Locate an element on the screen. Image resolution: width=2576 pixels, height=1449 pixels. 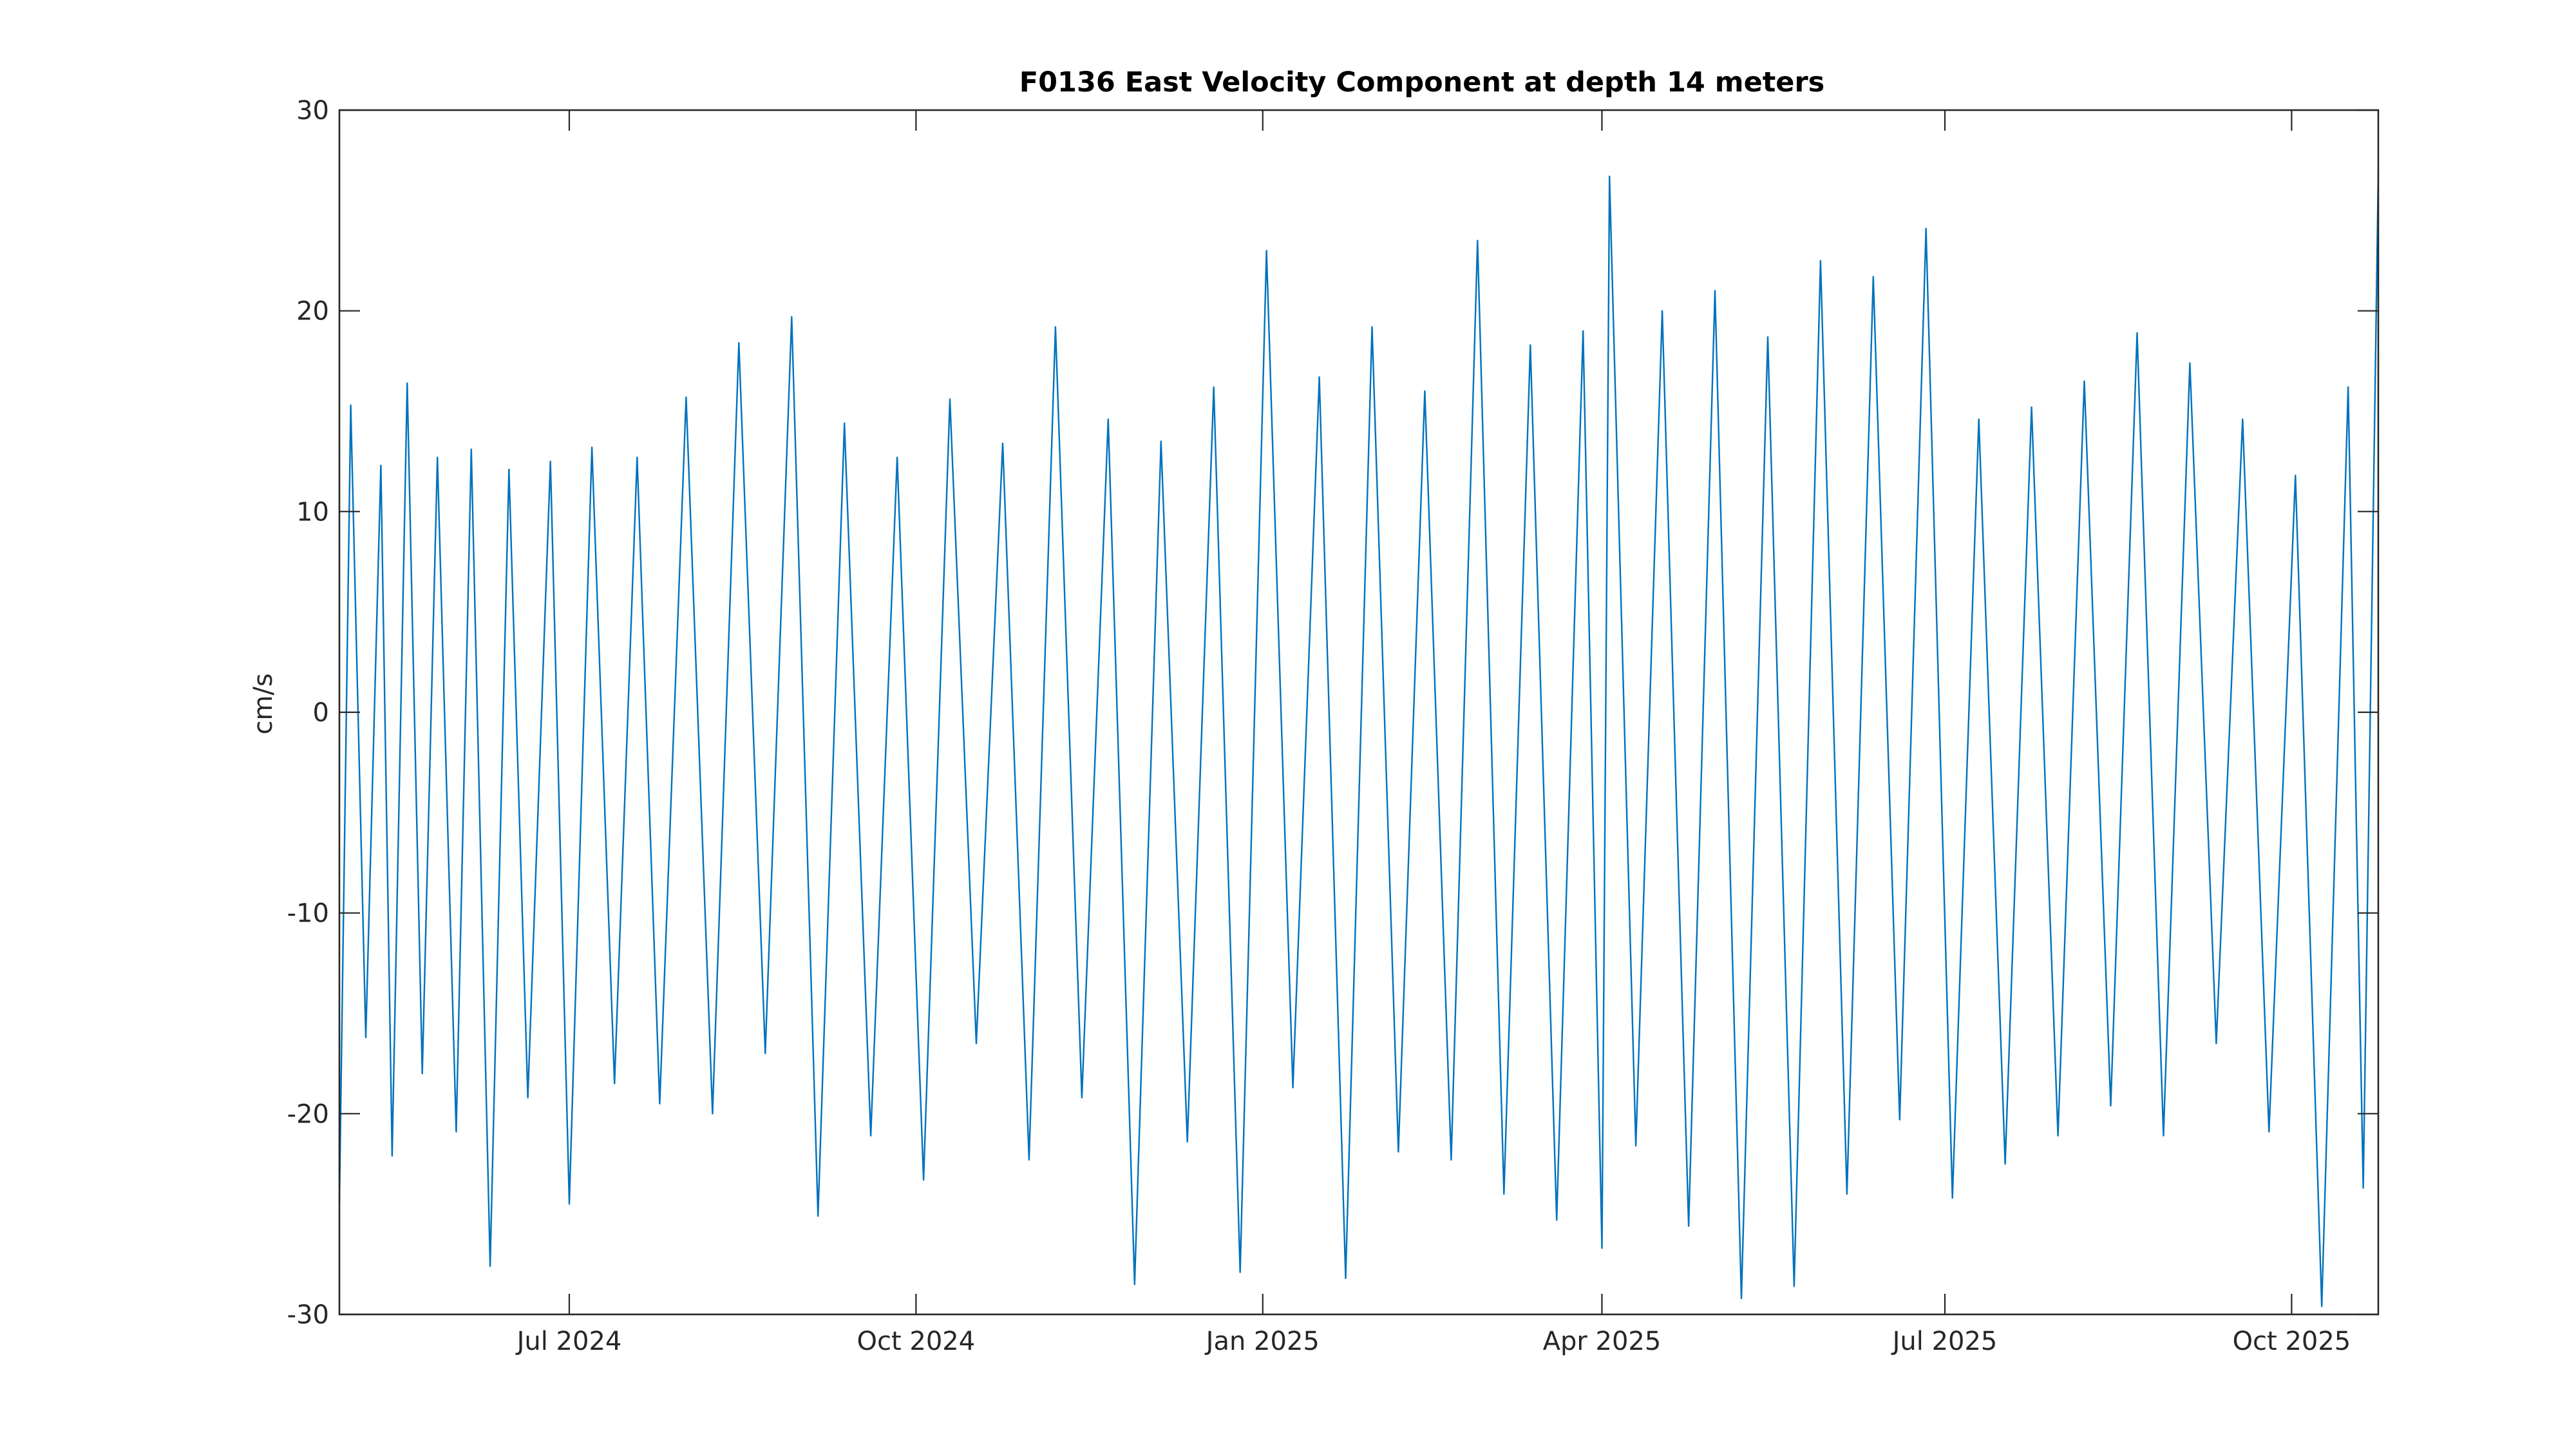
x-tick-label: Jul 2024 is located at coordinates (569, 1341).